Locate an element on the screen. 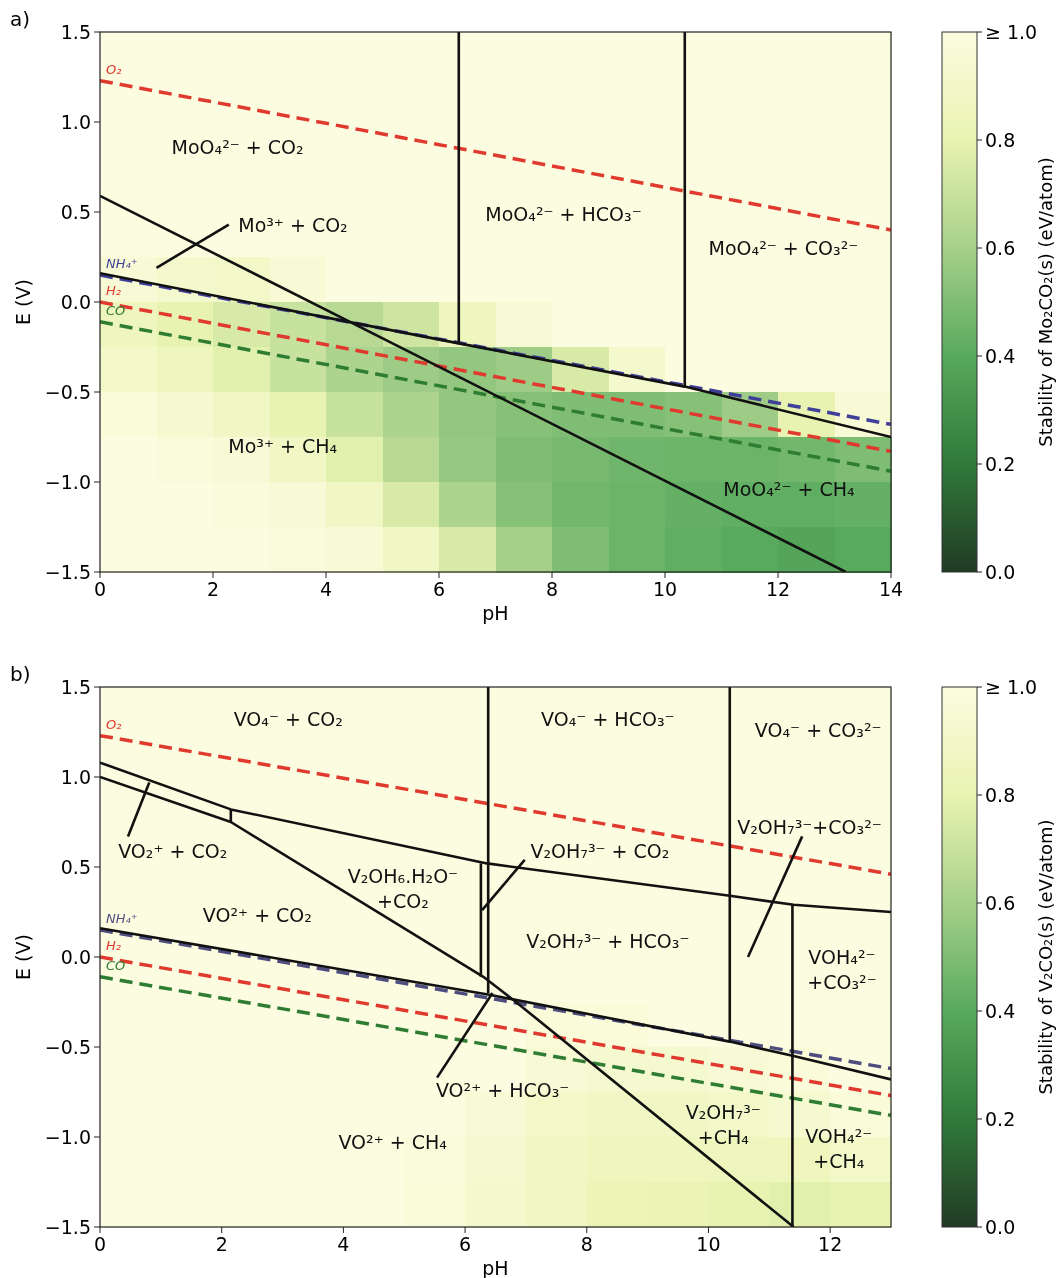 The image size is (1063, 1278). x-axis-title: pH is located at coordinates (495, 613).